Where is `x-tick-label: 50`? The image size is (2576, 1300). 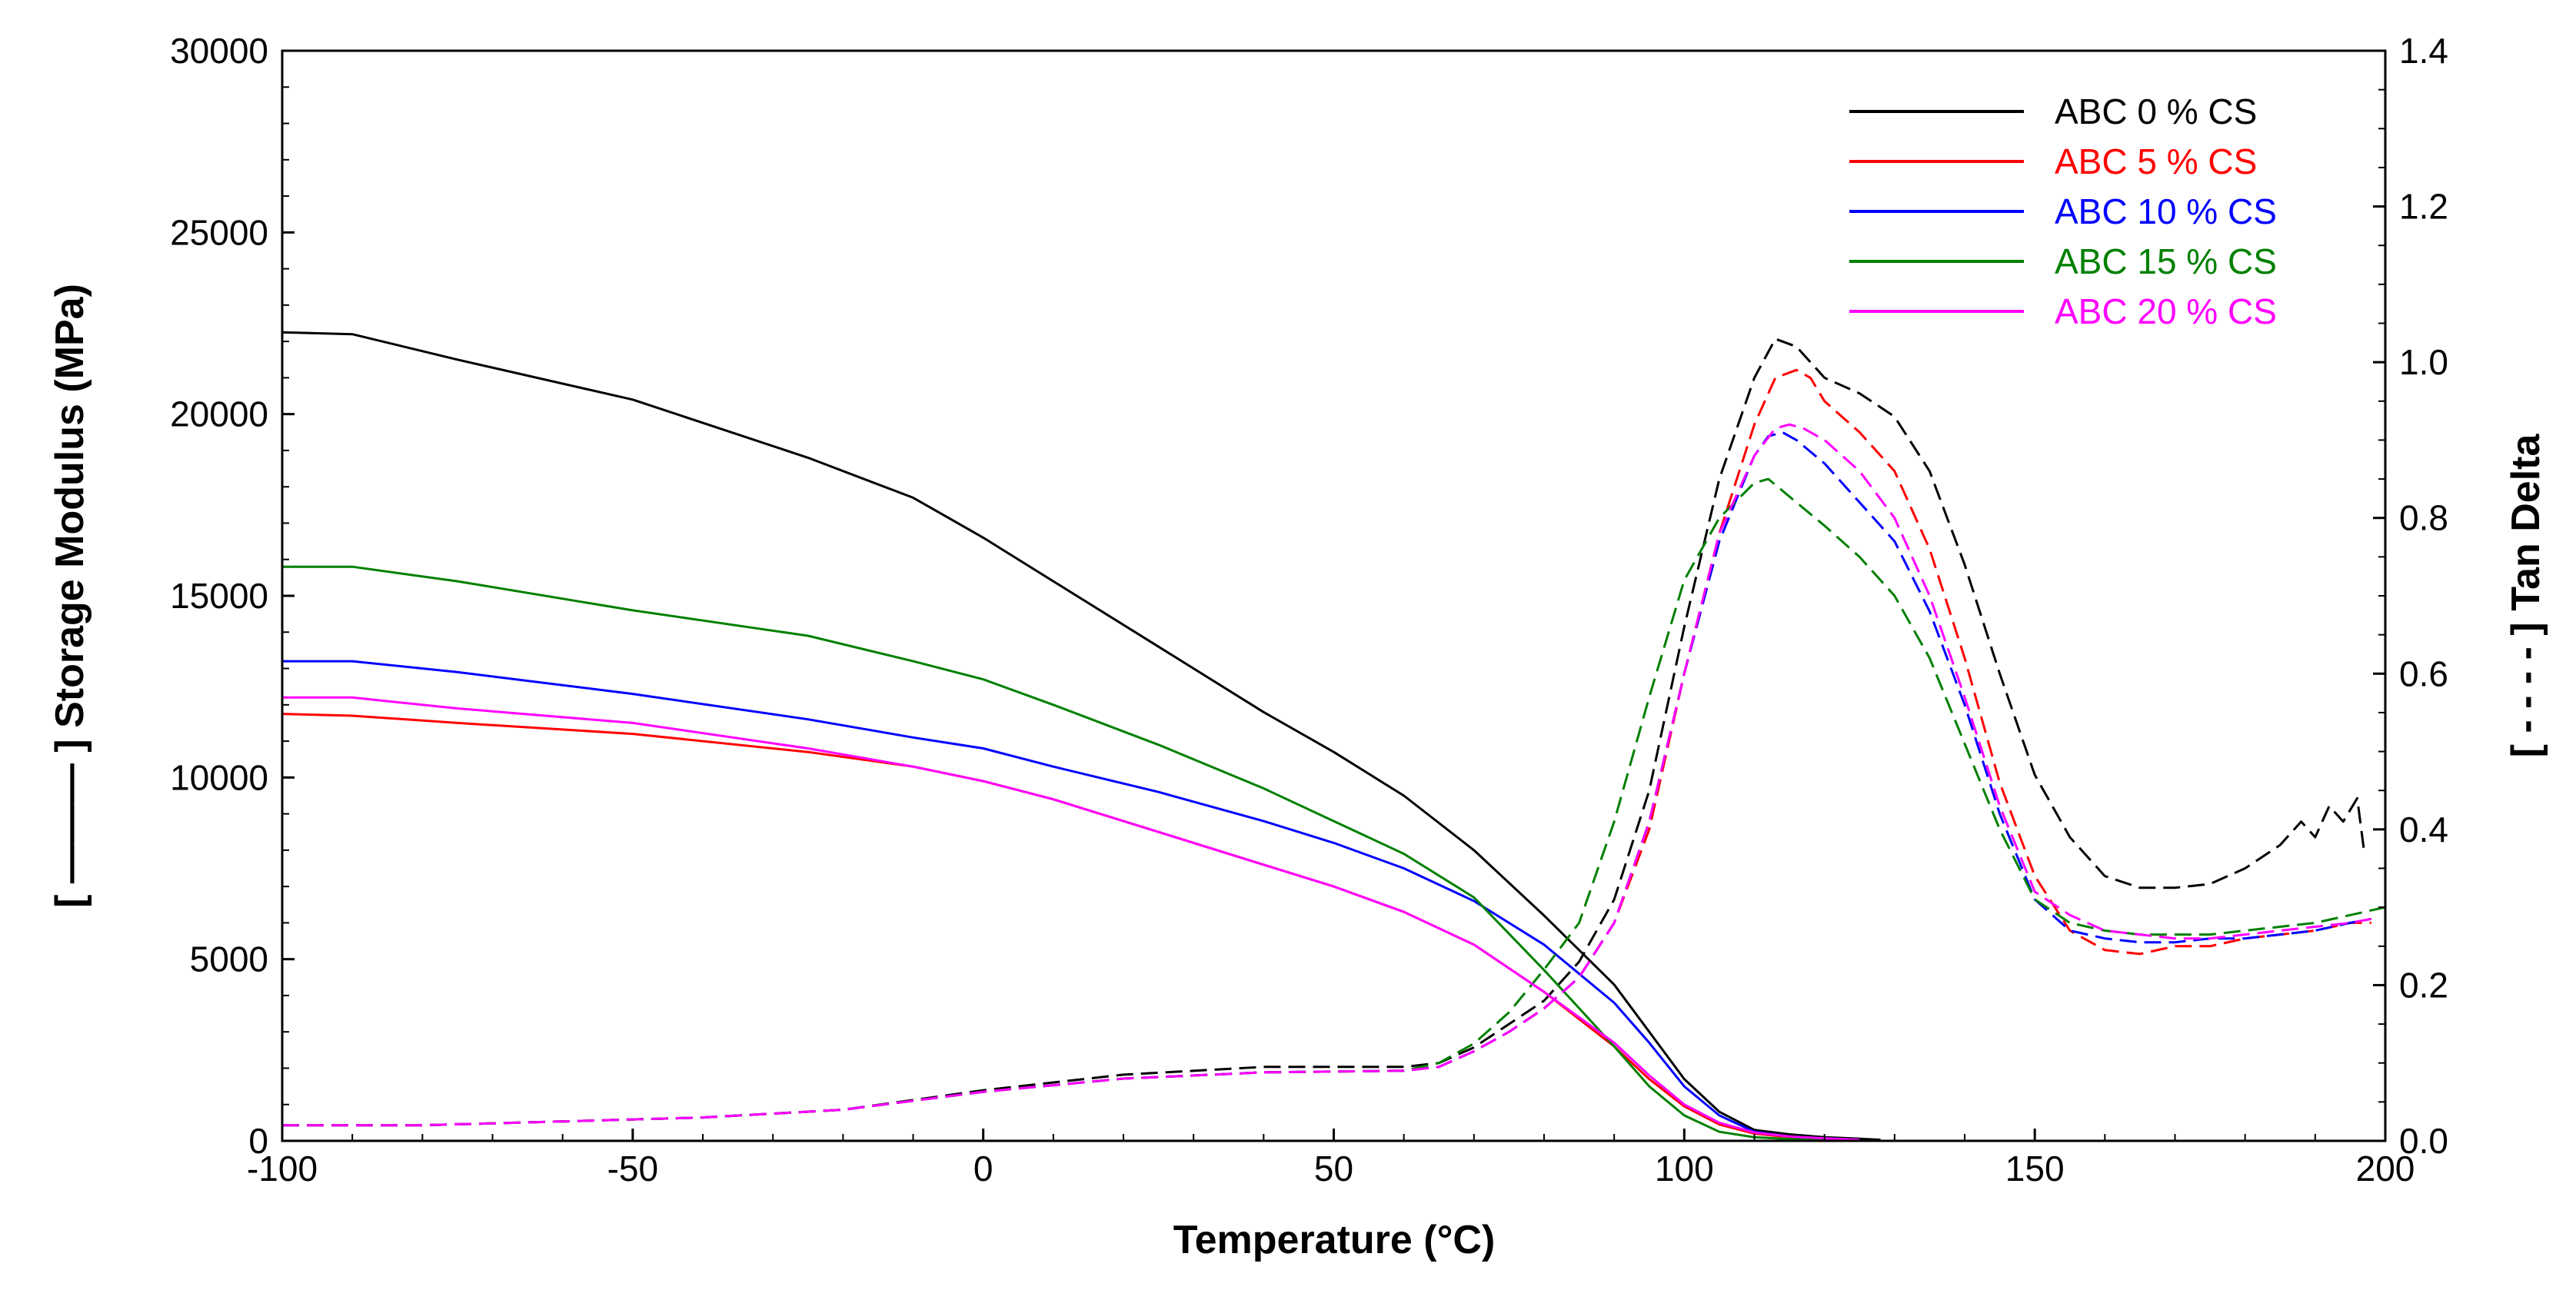 x-tick-label: 50 is located at coordinates (1333, 1169).